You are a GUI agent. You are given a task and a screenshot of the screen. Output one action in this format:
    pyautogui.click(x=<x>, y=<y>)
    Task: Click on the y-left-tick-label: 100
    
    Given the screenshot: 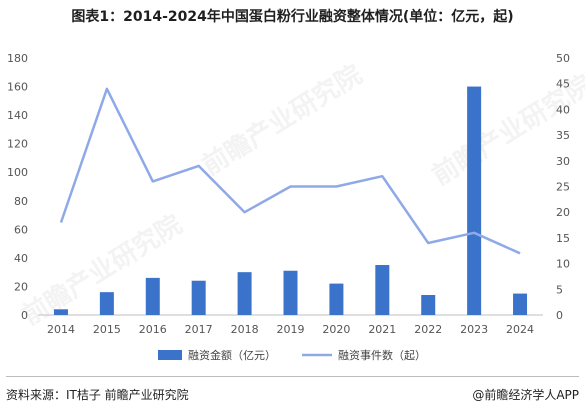 What is the action you would take?
    pyautogui.click(x=17, y=172)
    